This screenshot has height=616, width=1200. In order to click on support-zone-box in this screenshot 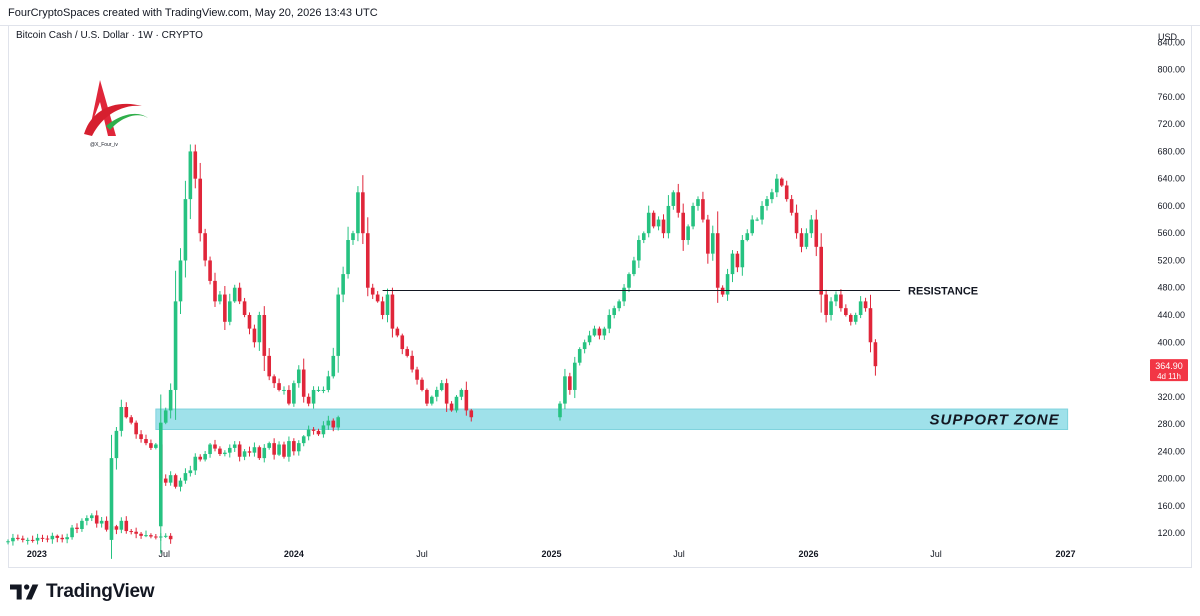, I will do `click(612, 419)`.